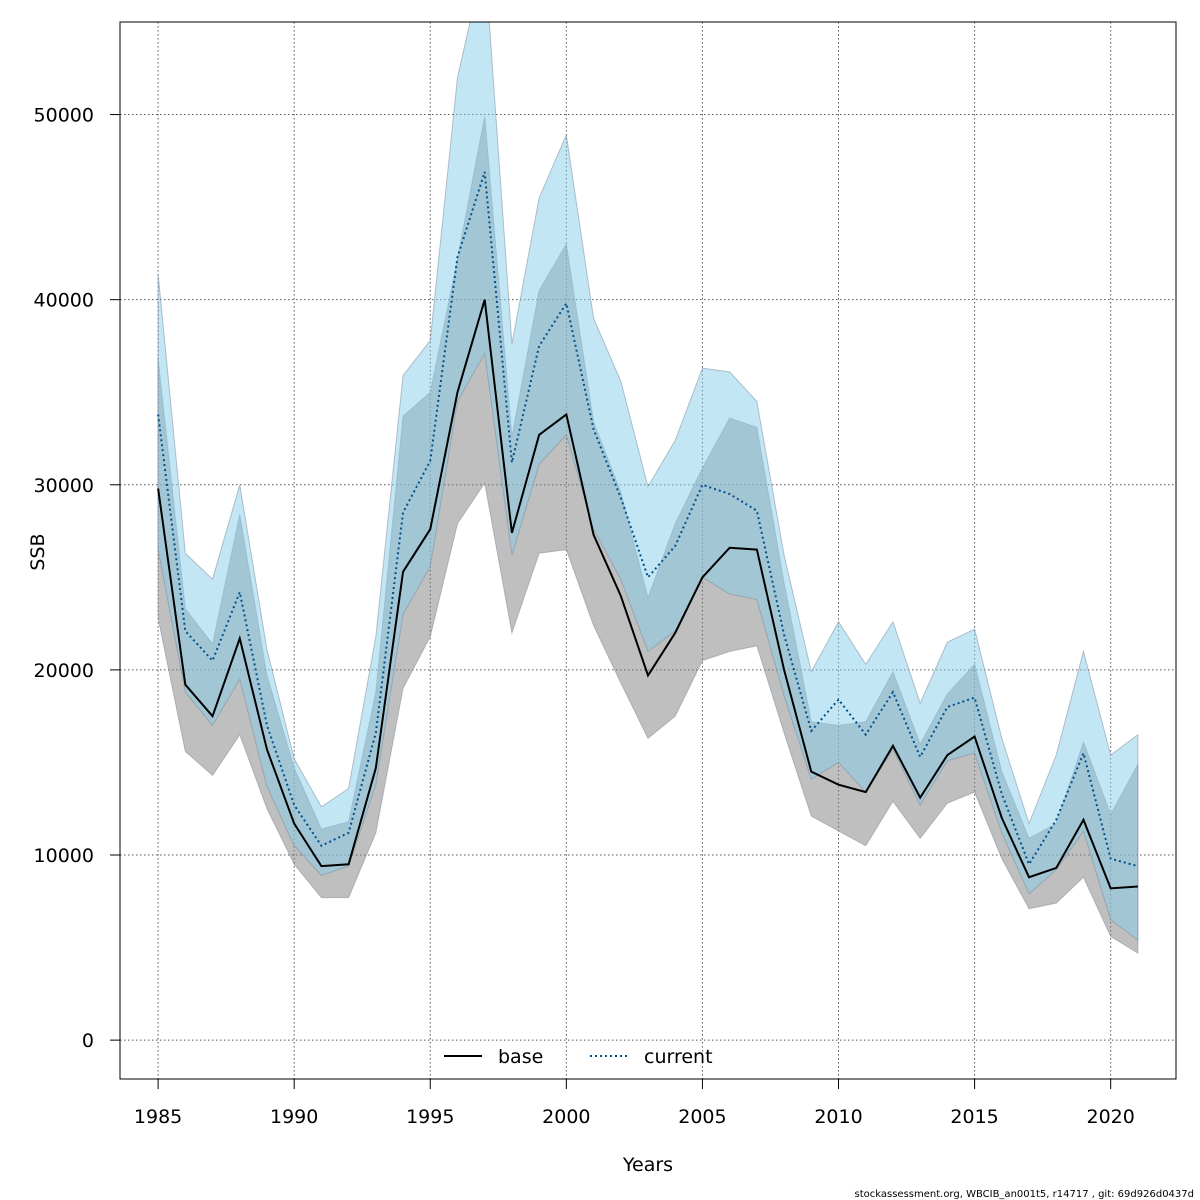 The image size is (1200, 1200). What do you see at coordinates (678, 1057) in the screenshot?
I see `current-legend-label: current` at bounding box center [678, 1057].